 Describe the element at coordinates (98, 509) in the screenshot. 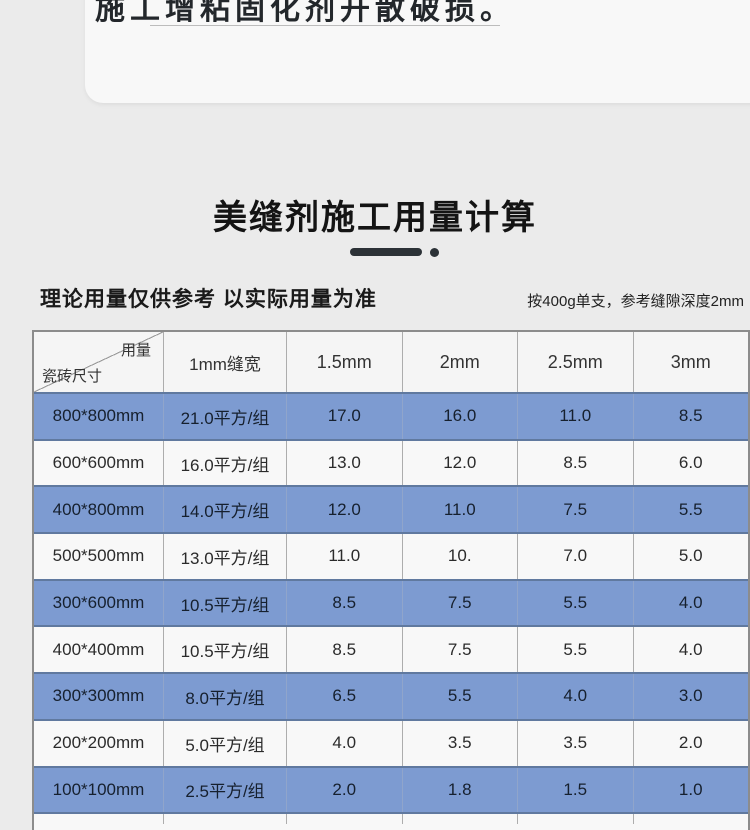

I see `tile-size-cell: 400*800mm` at that location.